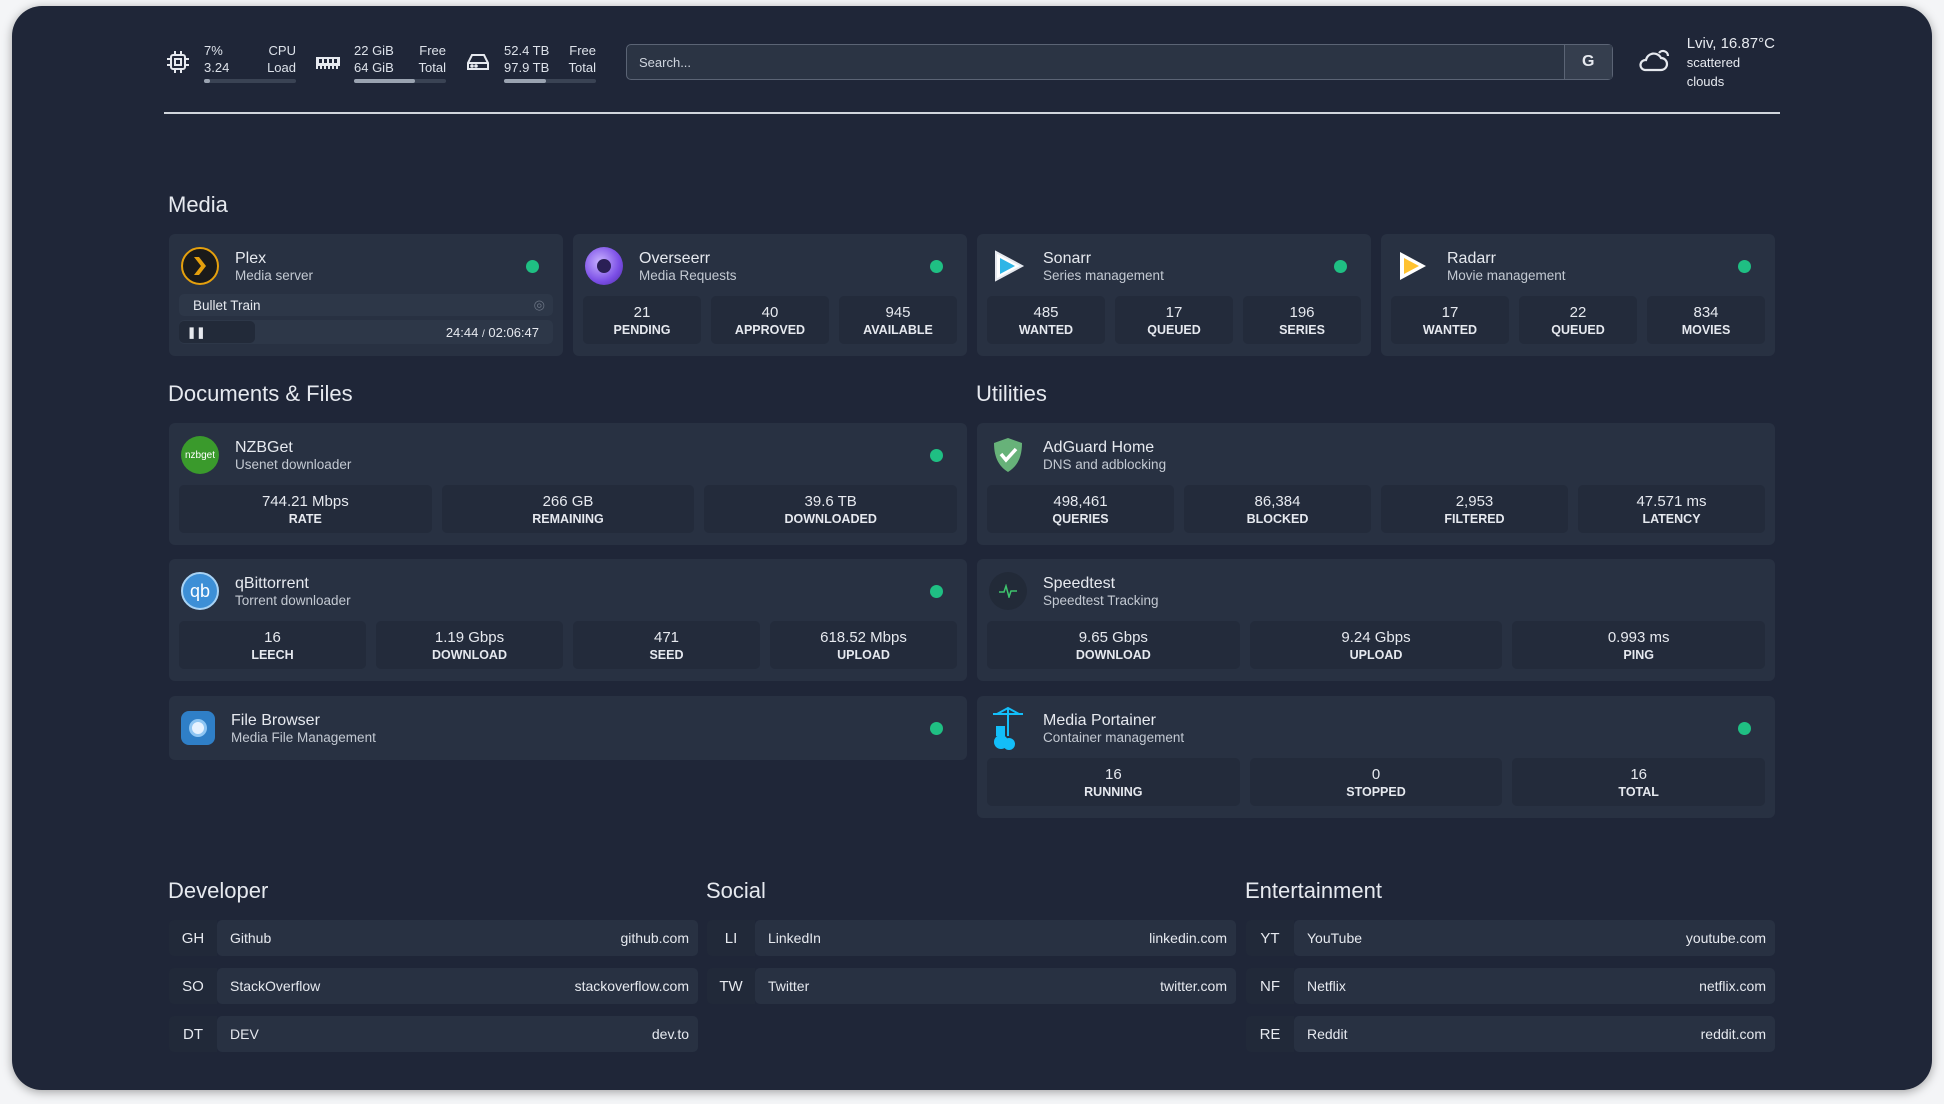 The height and width of the screenshot is (1104, 1944). What do you see at coordinates (213, 50) in the screenshot?
I see `cpu-usage: 7%` at bounding box center [213, 50].